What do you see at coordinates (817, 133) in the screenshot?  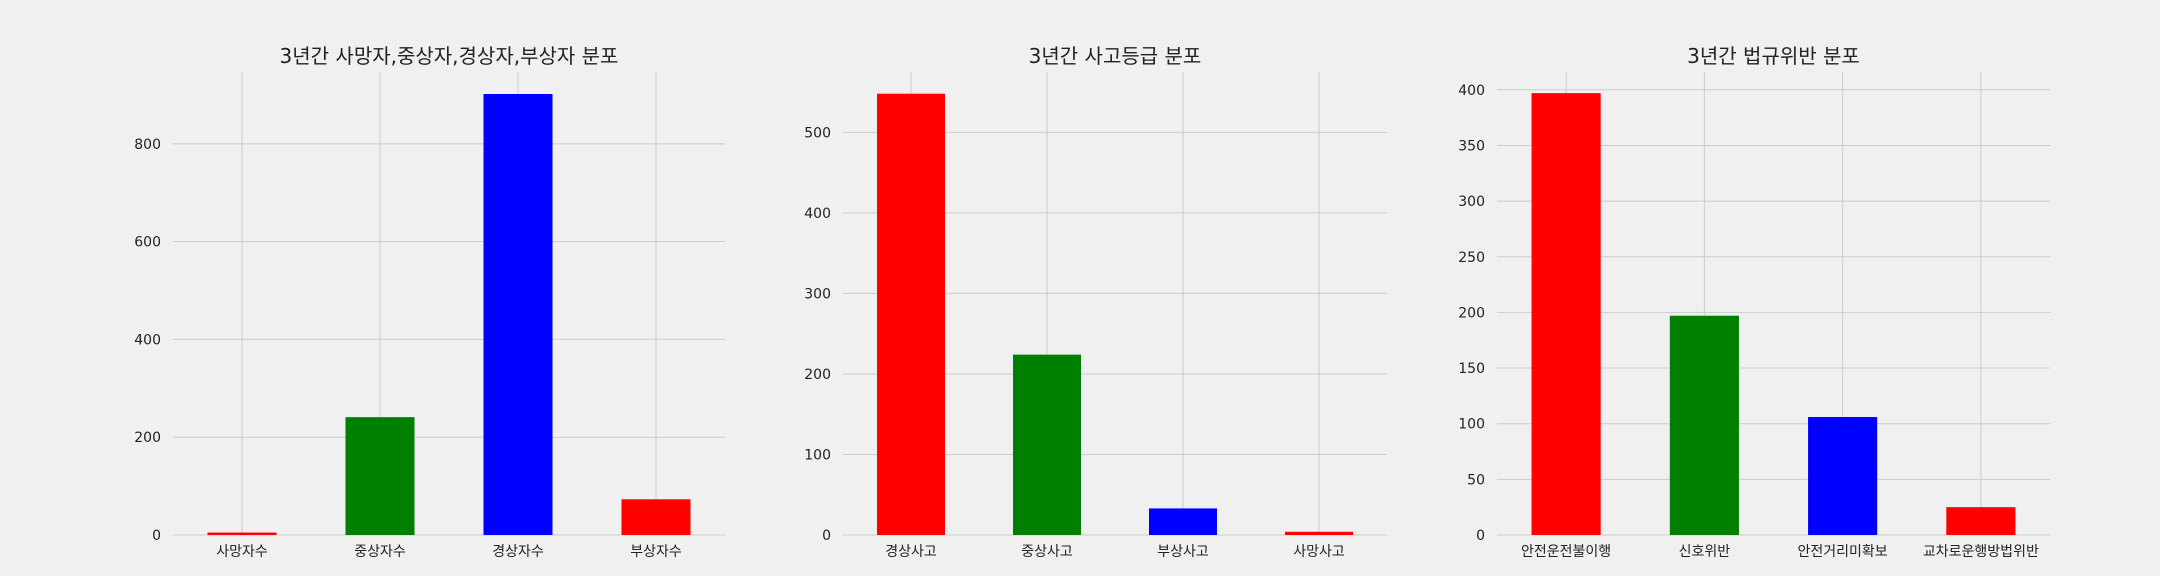 I see `y-tick-label: 500` at bounding box center [817, 133].